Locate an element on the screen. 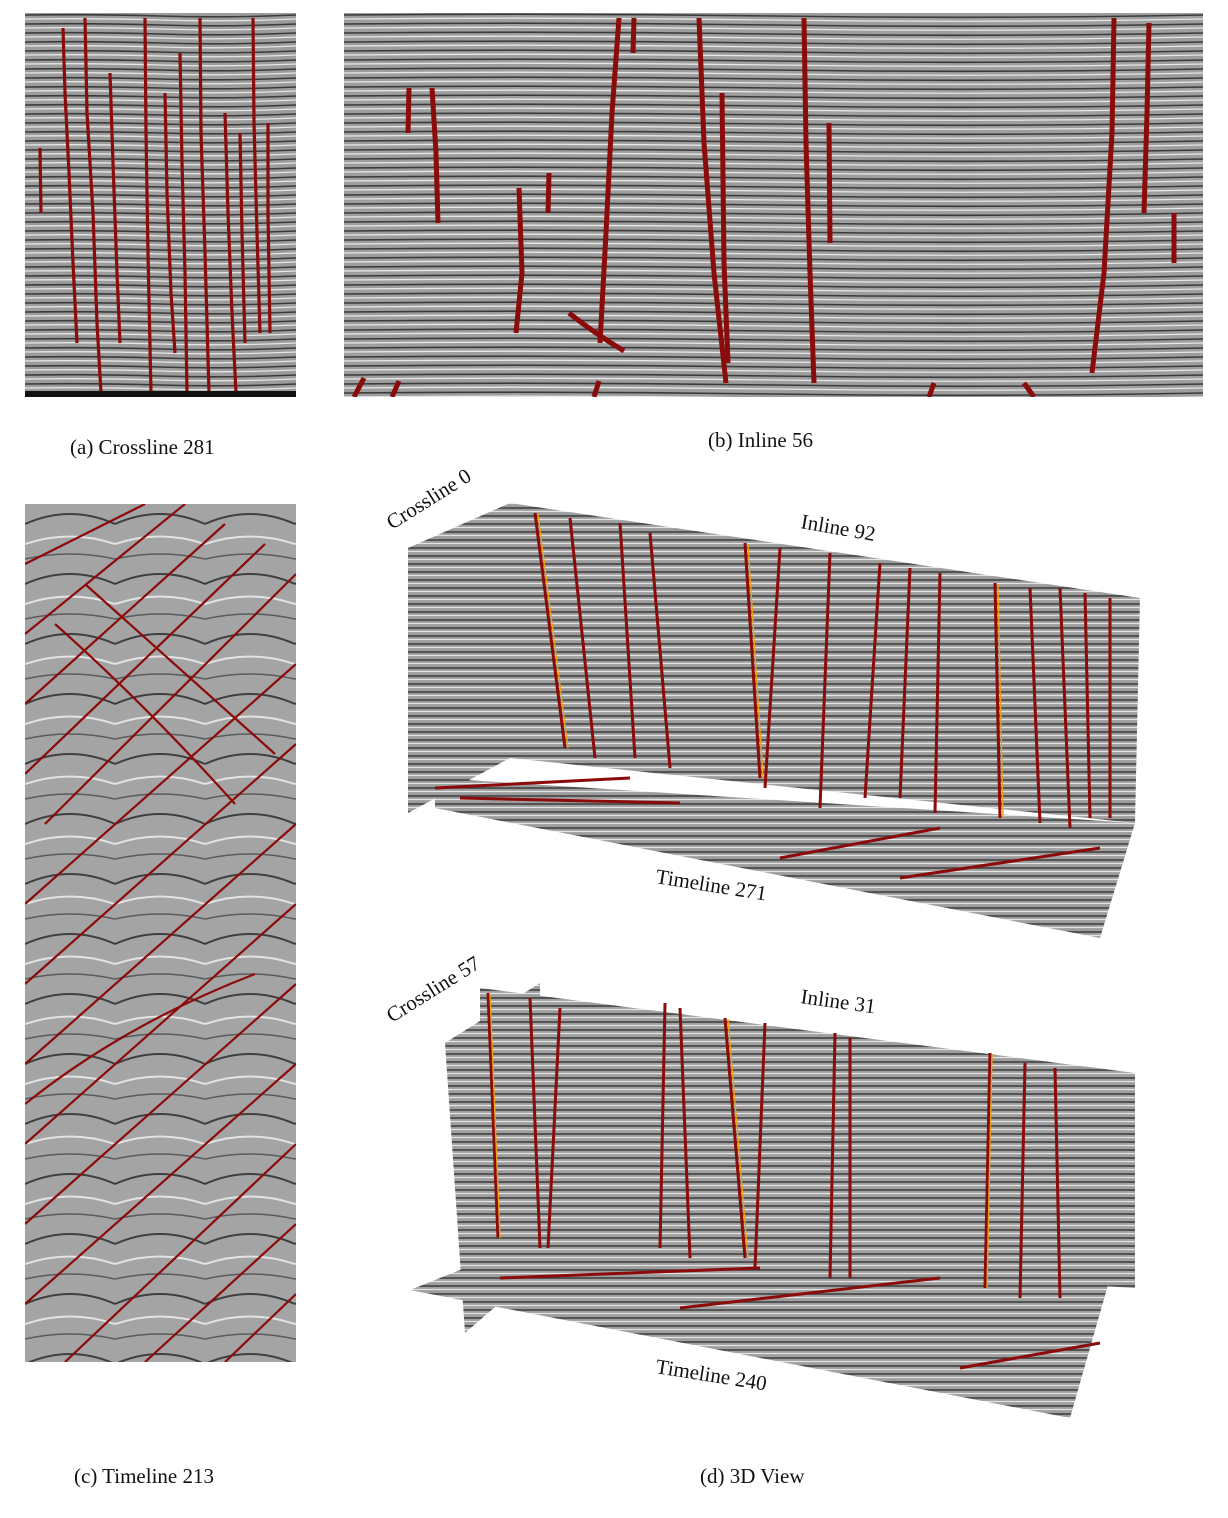 The image size is (1228, 1518). crossline-0-plane is located at coordinates (459, 658).